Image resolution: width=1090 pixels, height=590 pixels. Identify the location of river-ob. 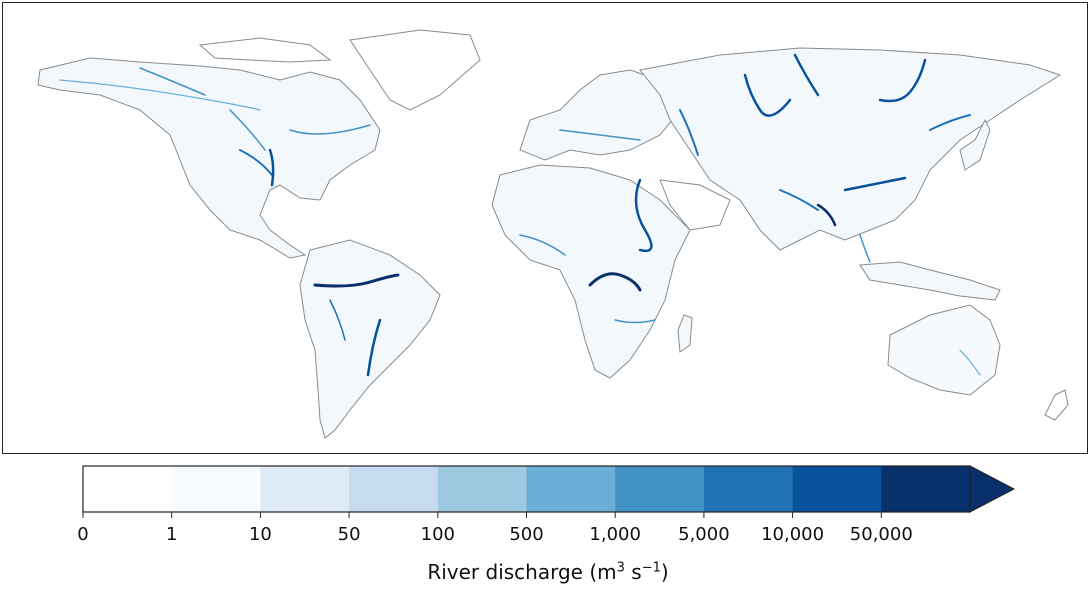
(767, 95).